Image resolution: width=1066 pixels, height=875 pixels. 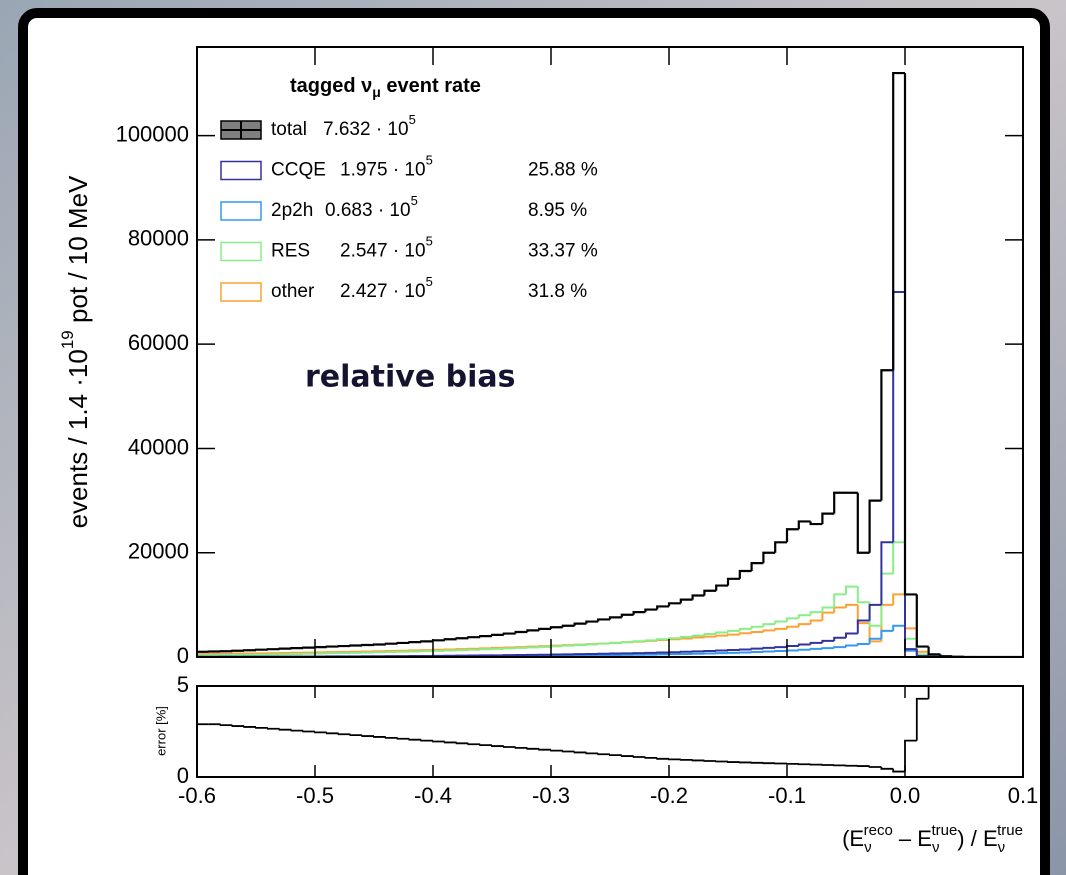 I want to click on legend-rate-sup: 5, so click(x=429, y=281).